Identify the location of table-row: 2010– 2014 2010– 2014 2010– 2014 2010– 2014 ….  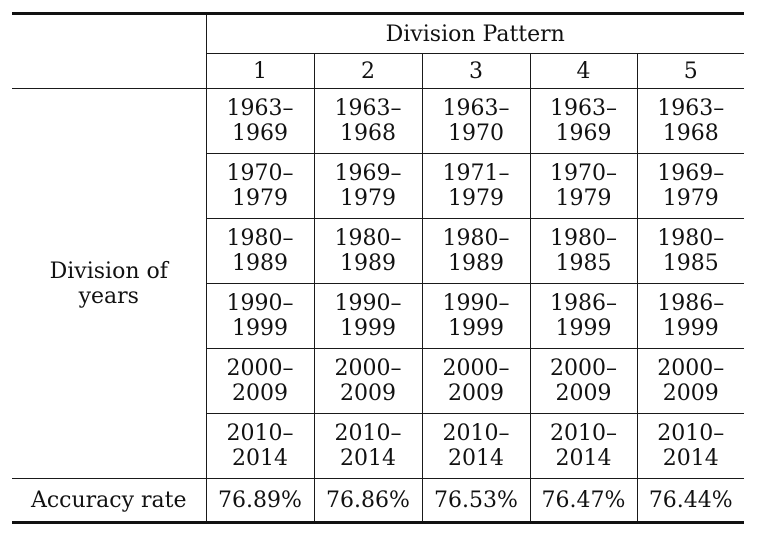
(378, 446).